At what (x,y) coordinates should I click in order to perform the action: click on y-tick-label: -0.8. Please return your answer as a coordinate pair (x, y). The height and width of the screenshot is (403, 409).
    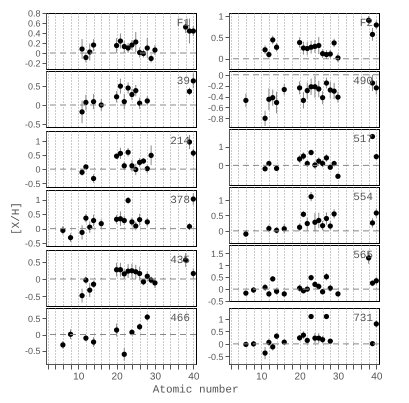
    Looking at the image, I should click on (216, 119).